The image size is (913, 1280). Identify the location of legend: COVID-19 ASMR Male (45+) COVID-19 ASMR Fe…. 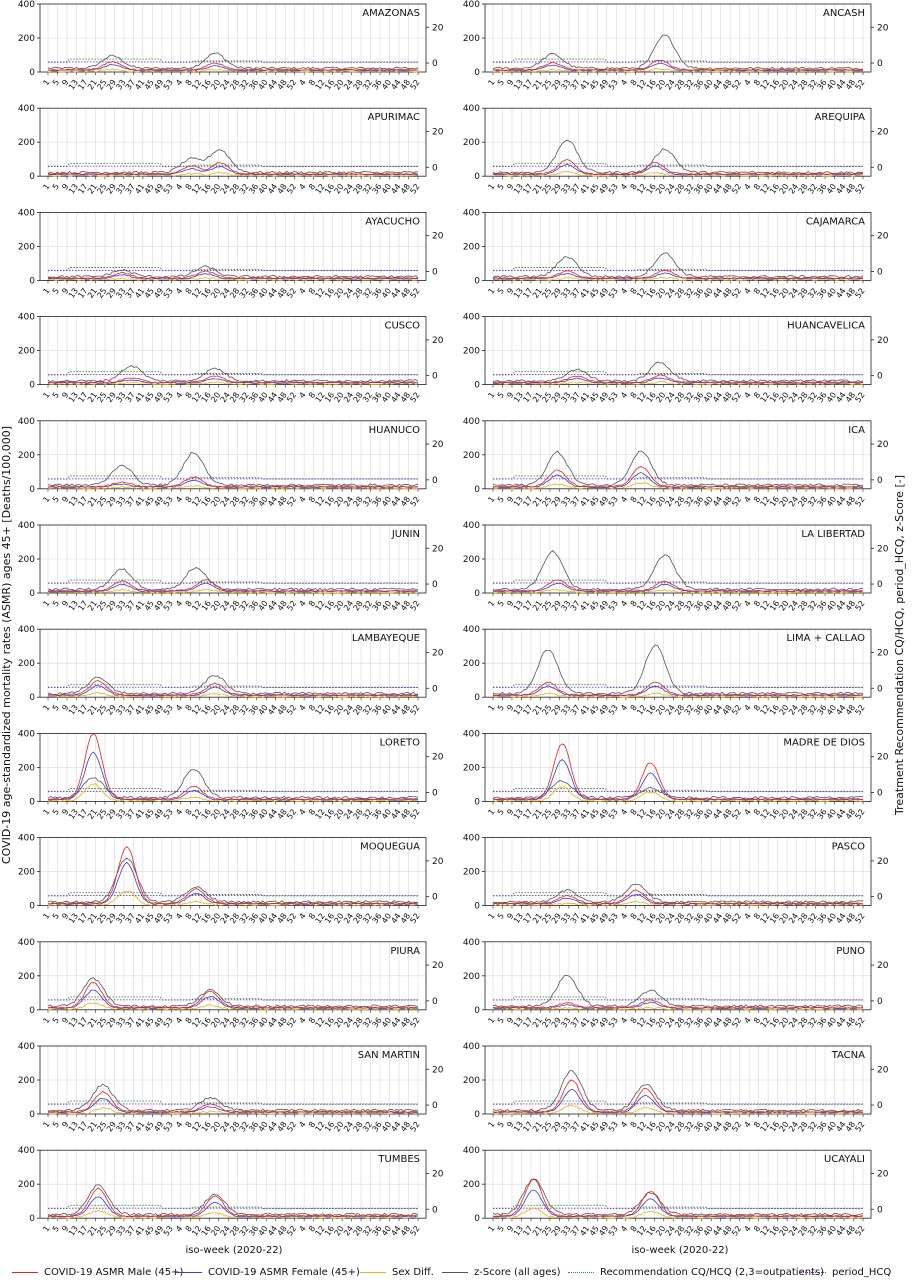
(456, 1272).